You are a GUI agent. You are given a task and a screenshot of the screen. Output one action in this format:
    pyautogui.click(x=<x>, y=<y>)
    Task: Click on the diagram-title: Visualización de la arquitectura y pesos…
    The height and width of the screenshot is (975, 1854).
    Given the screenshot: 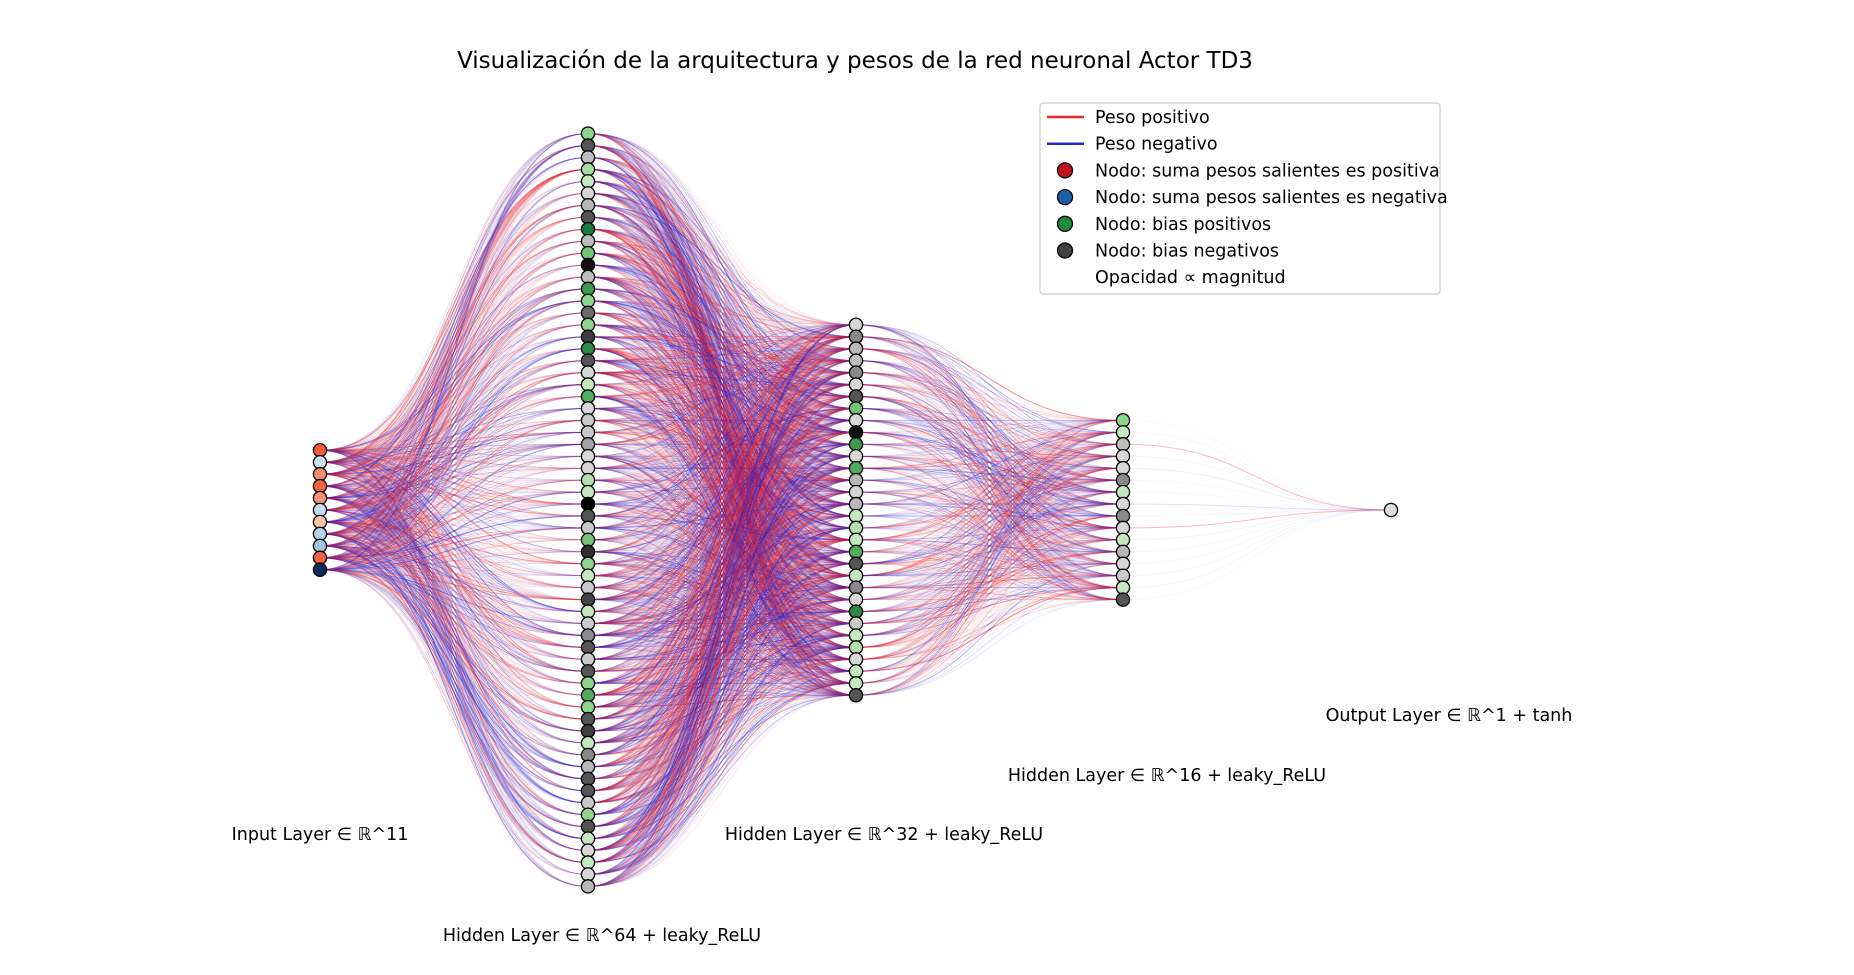 What is the action you would take?
    pyautogui.click(x=855, y=61)
    